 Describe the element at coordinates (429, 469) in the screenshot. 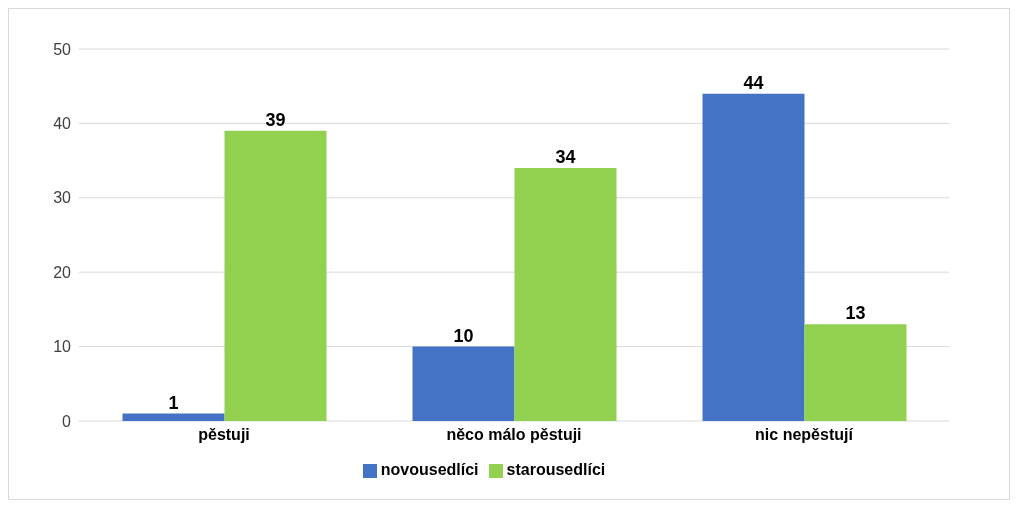

I see `legend-label: novousedlíci` at that location.